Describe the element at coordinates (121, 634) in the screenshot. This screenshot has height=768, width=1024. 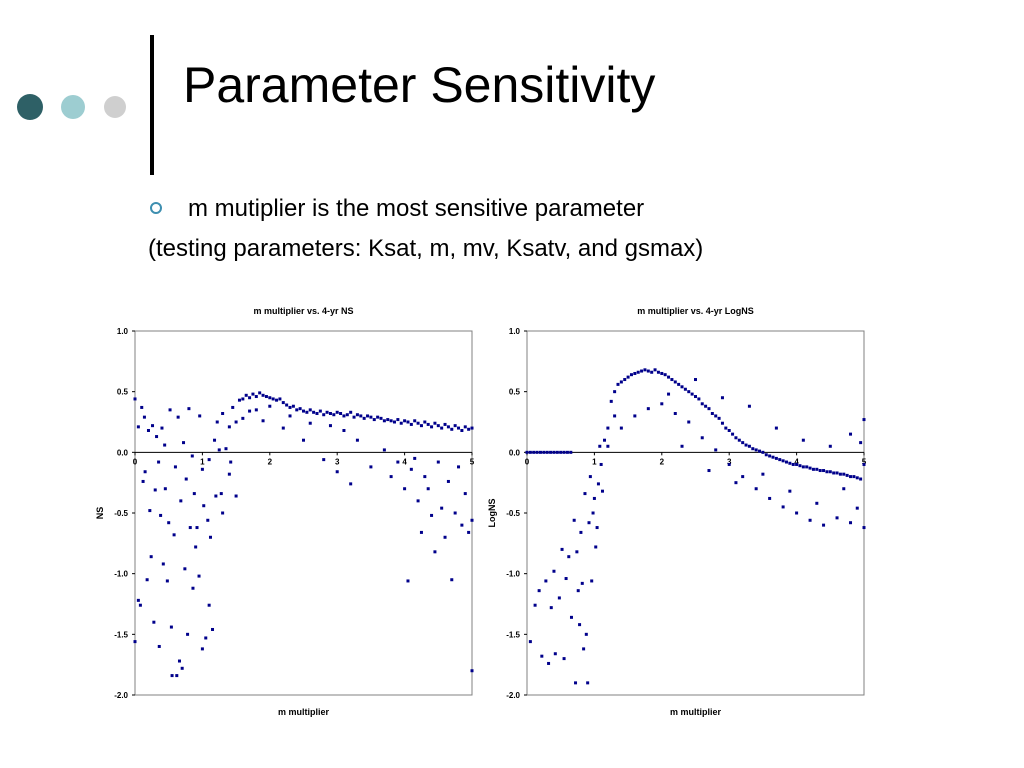
I see `y-tick-label: -1.5` at that location.